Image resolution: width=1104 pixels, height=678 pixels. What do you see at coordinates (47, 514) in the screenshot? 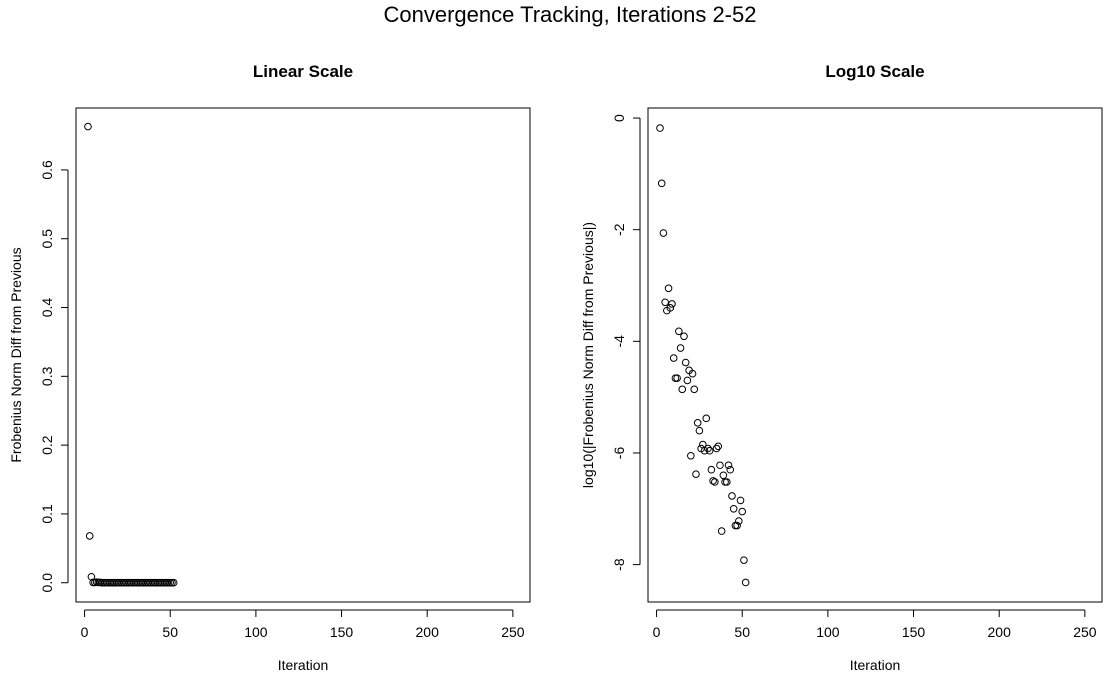
I see `linear-y-tick-label: 0.1` at bounding box center [47, 514].